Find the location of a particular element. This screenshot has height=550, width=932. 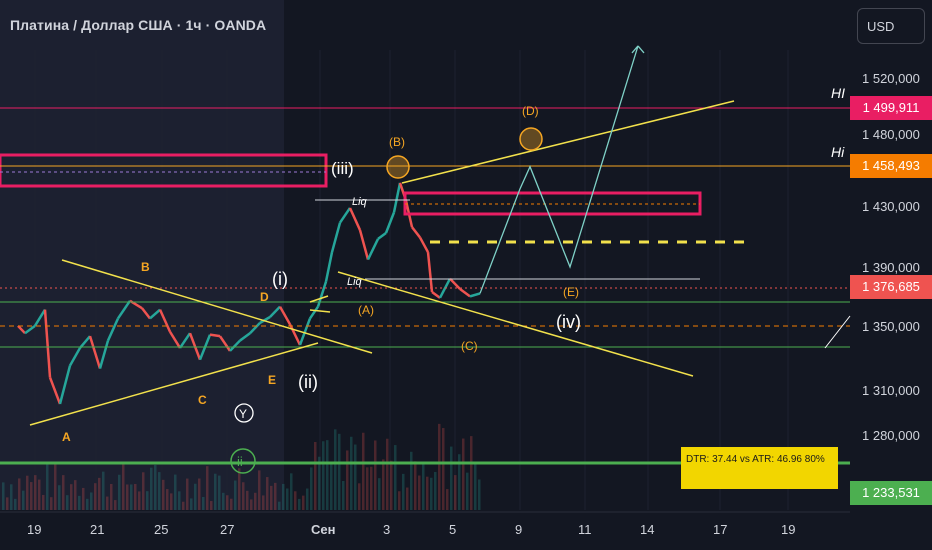

projection-arrowhead is located at coordinates (641, 49).